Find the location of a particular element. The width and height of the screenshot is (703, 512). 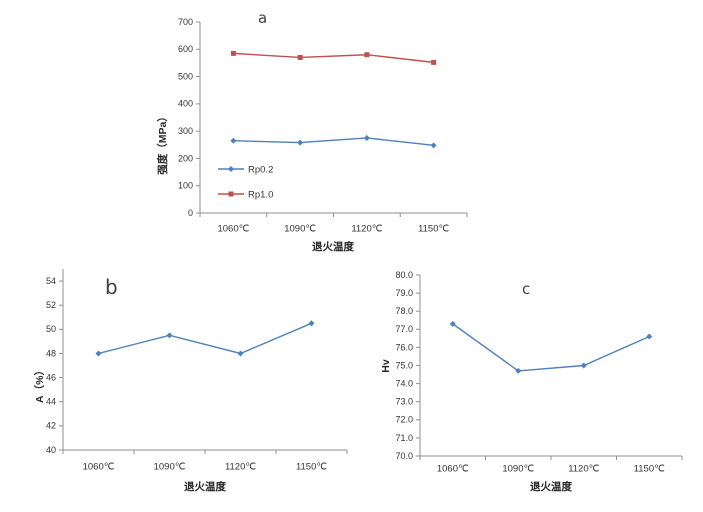

series-line-Rp0.2 is located at coordinates (333, 142).